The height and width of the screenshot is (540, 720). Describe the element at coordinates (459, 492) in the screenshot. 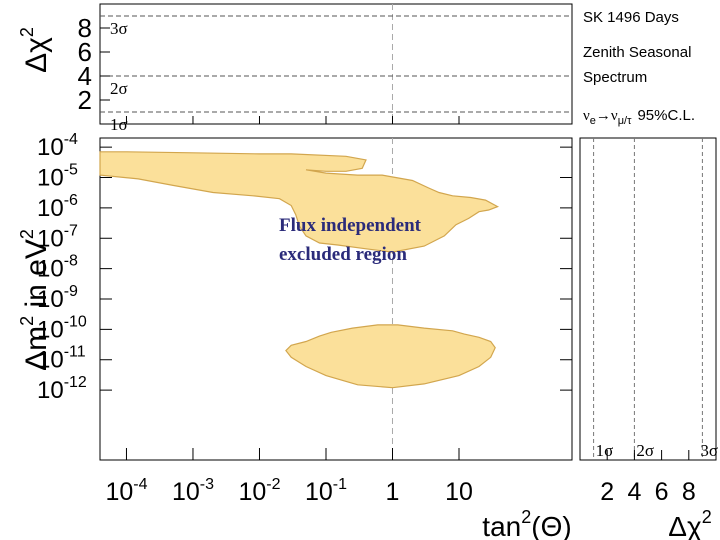

I see `main-x-tick-label-6: 10` at that location.